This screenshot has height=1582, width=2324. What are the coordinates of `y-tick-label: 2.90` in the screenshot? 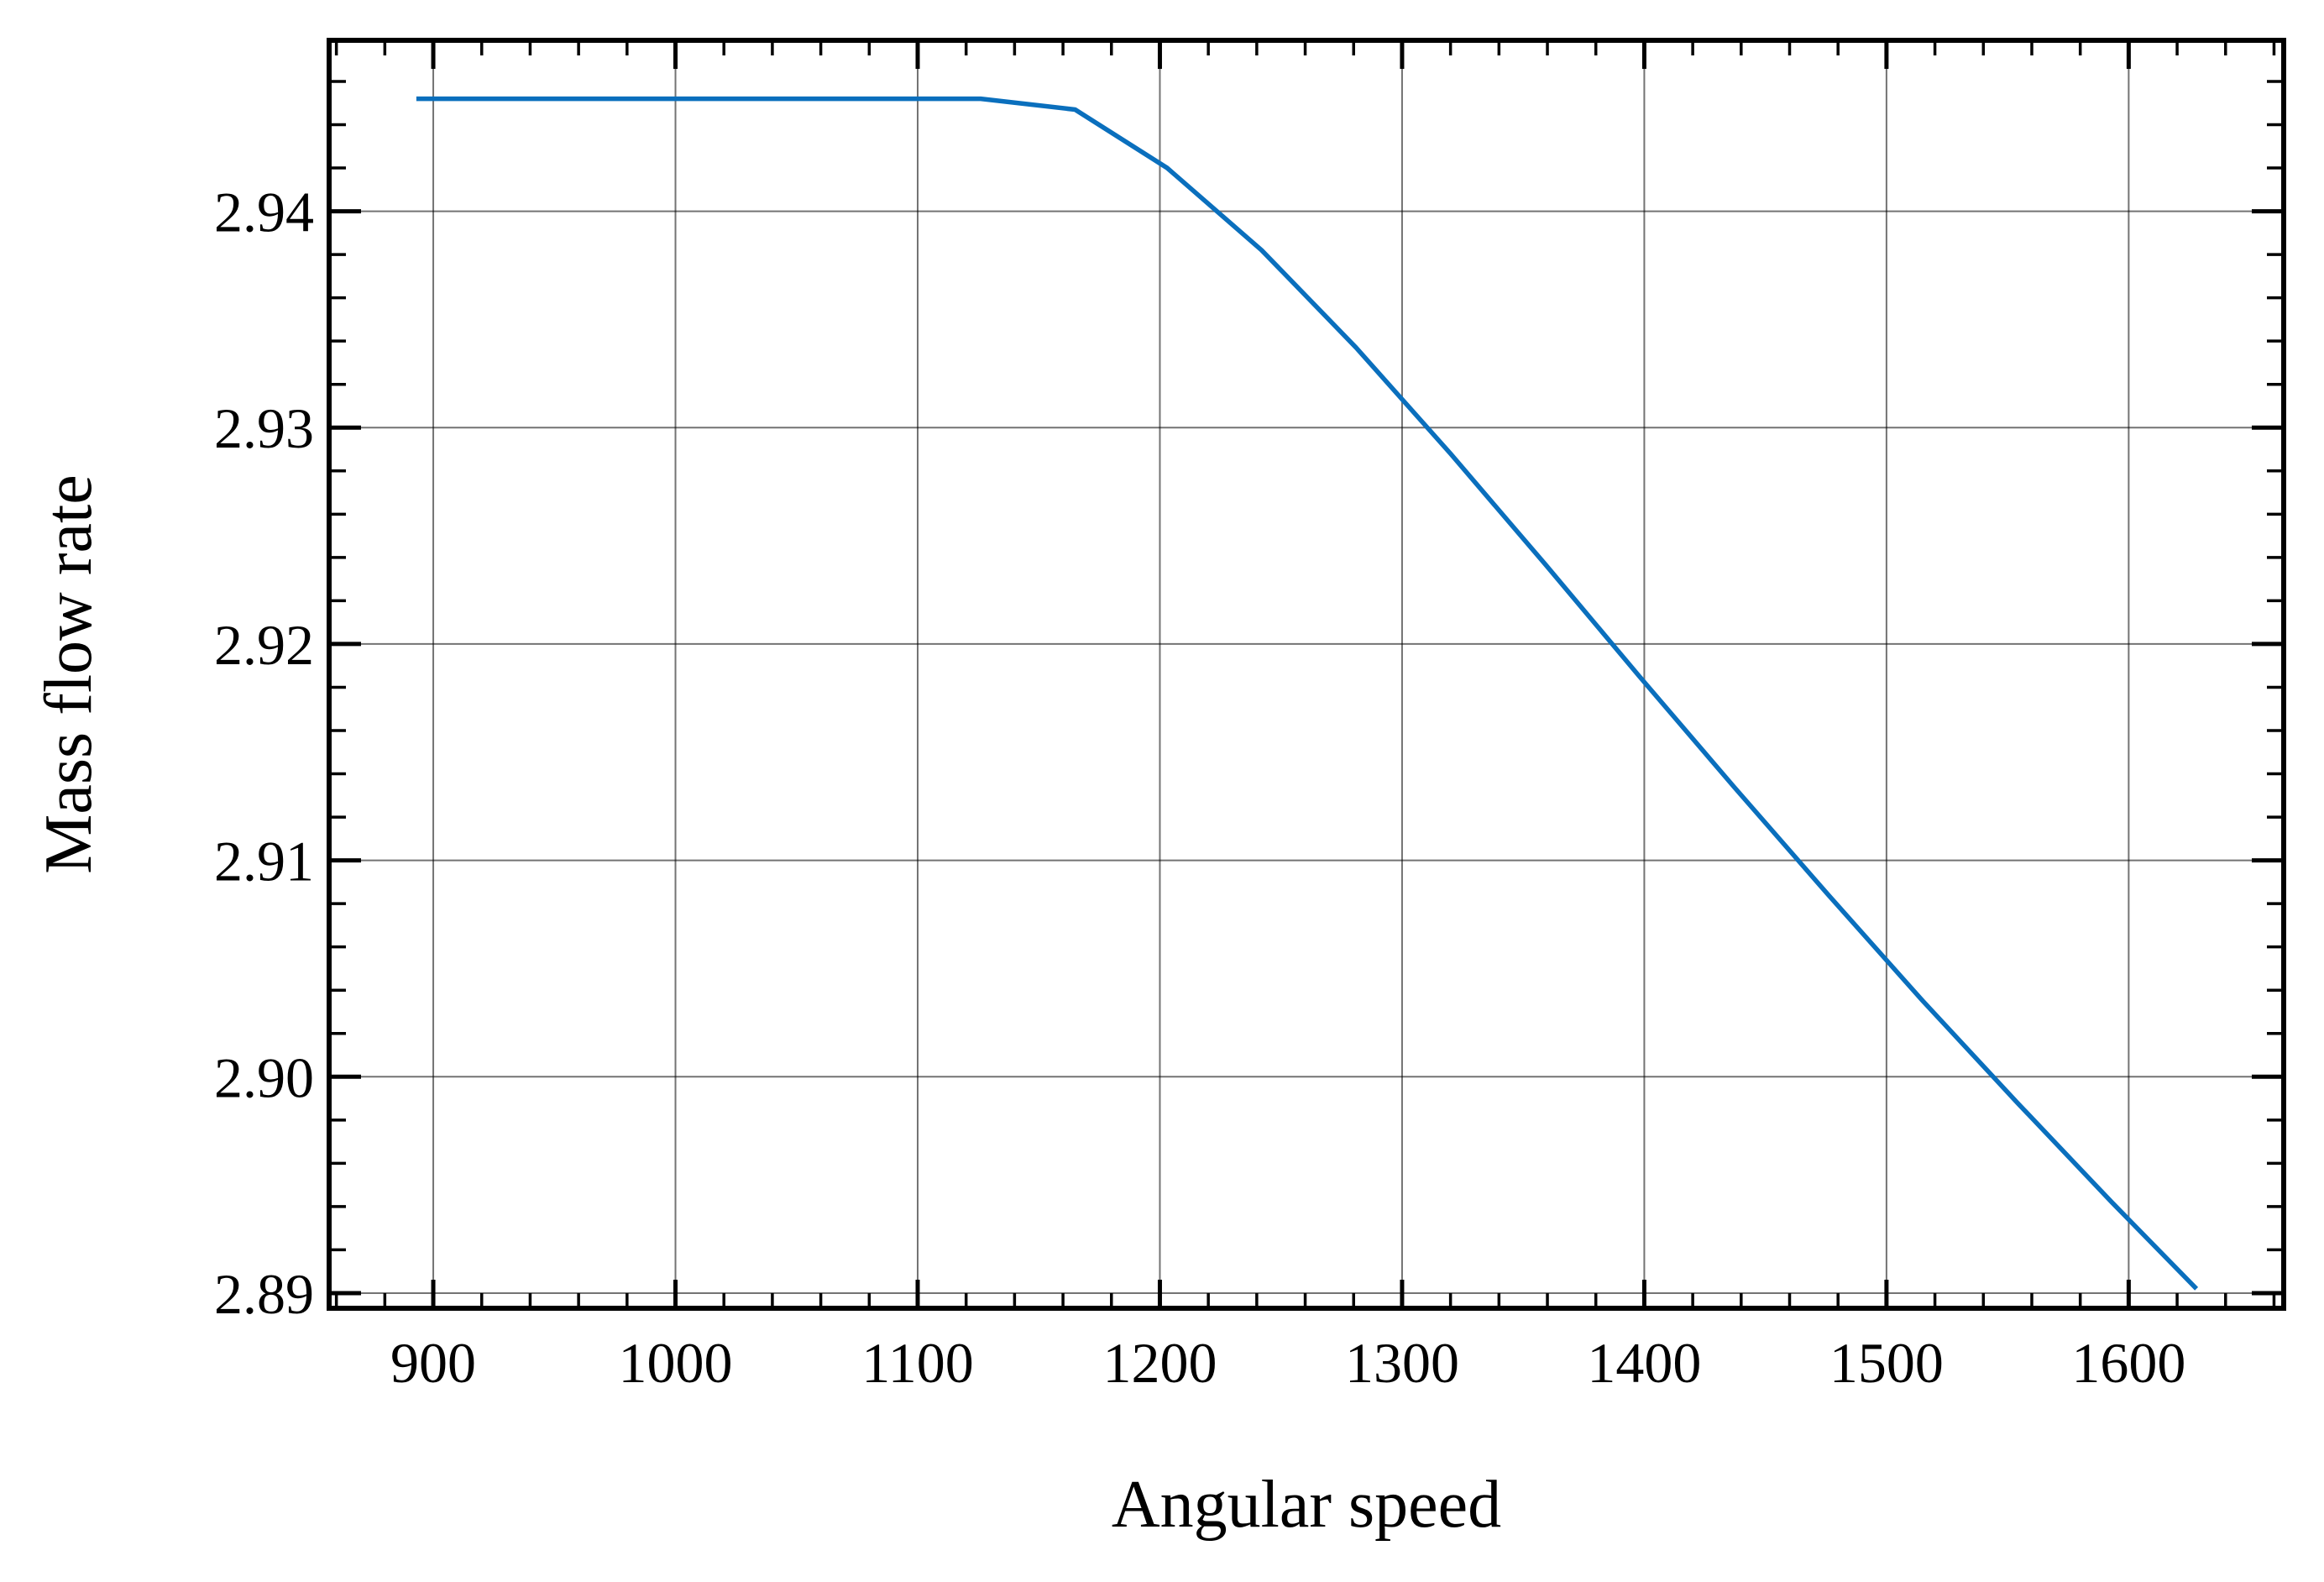 It's located at (264, 1077).